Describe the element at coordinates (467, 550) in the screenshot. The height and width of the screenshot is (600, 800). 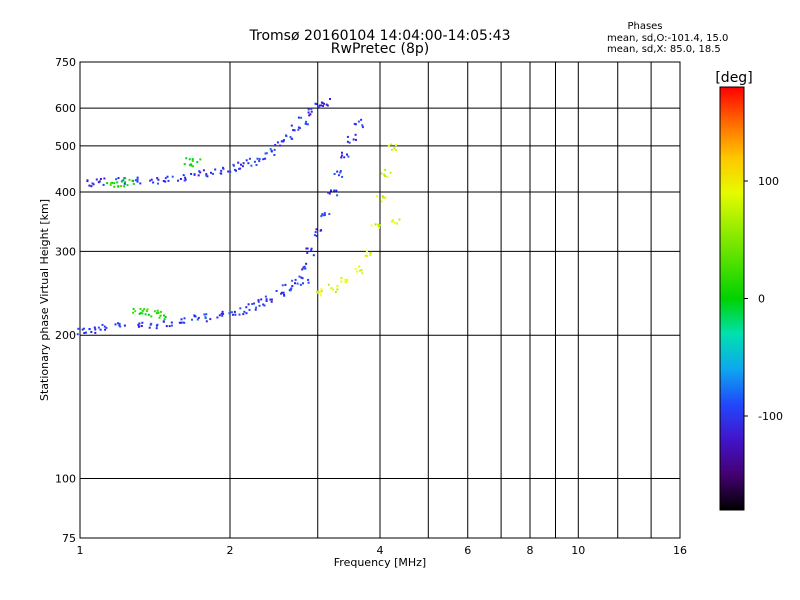
I see `x-tick-label: 6` at that location.